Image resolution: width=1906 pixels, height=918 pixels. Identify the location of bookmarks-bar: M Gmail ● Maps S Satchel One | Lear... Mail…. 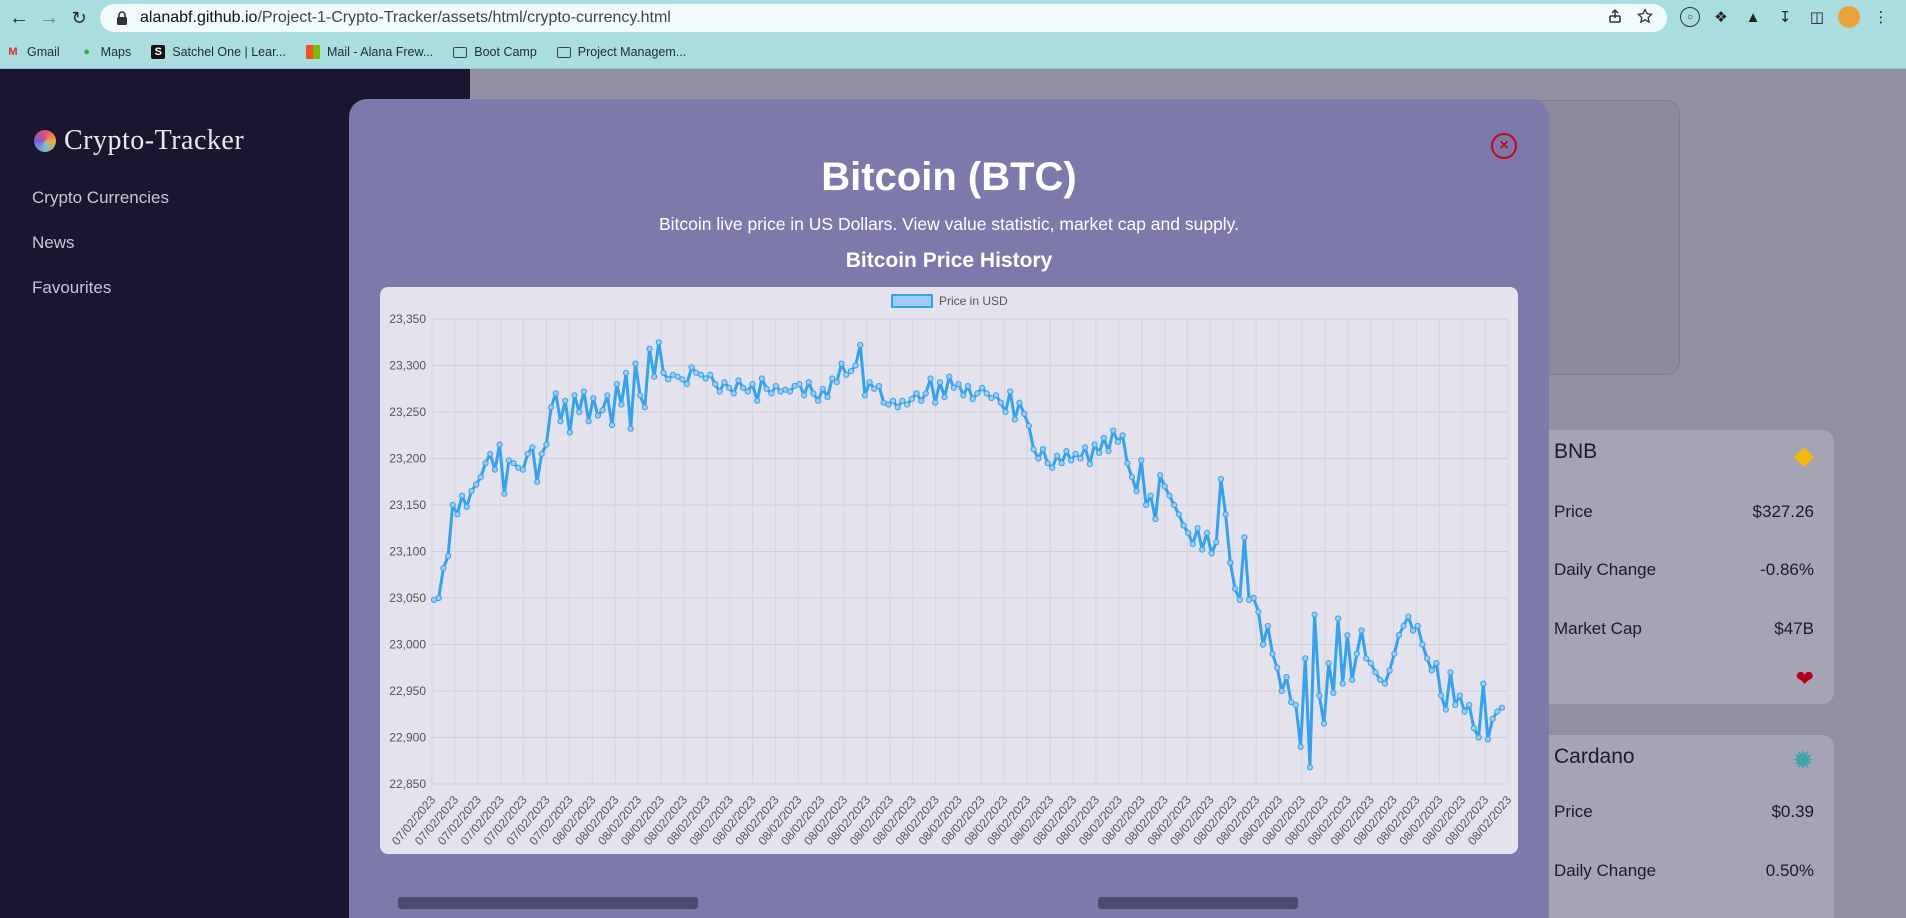
(953, 52).